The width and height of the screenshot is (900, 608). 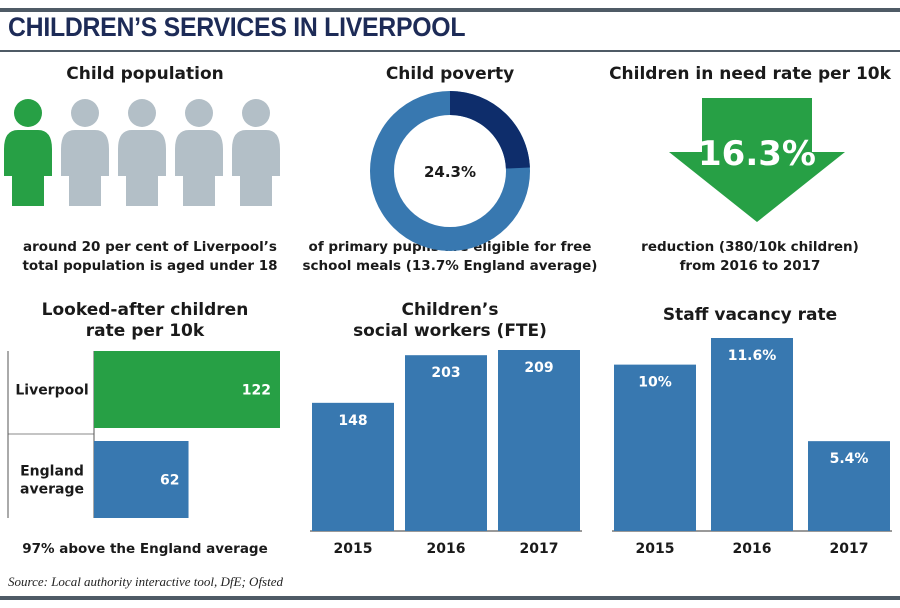 What do you see at coordinates (750, 247) in the screenshot?
I see `need-caption-line1: reduction (380/10k children)` at bounding box center [750, 247].